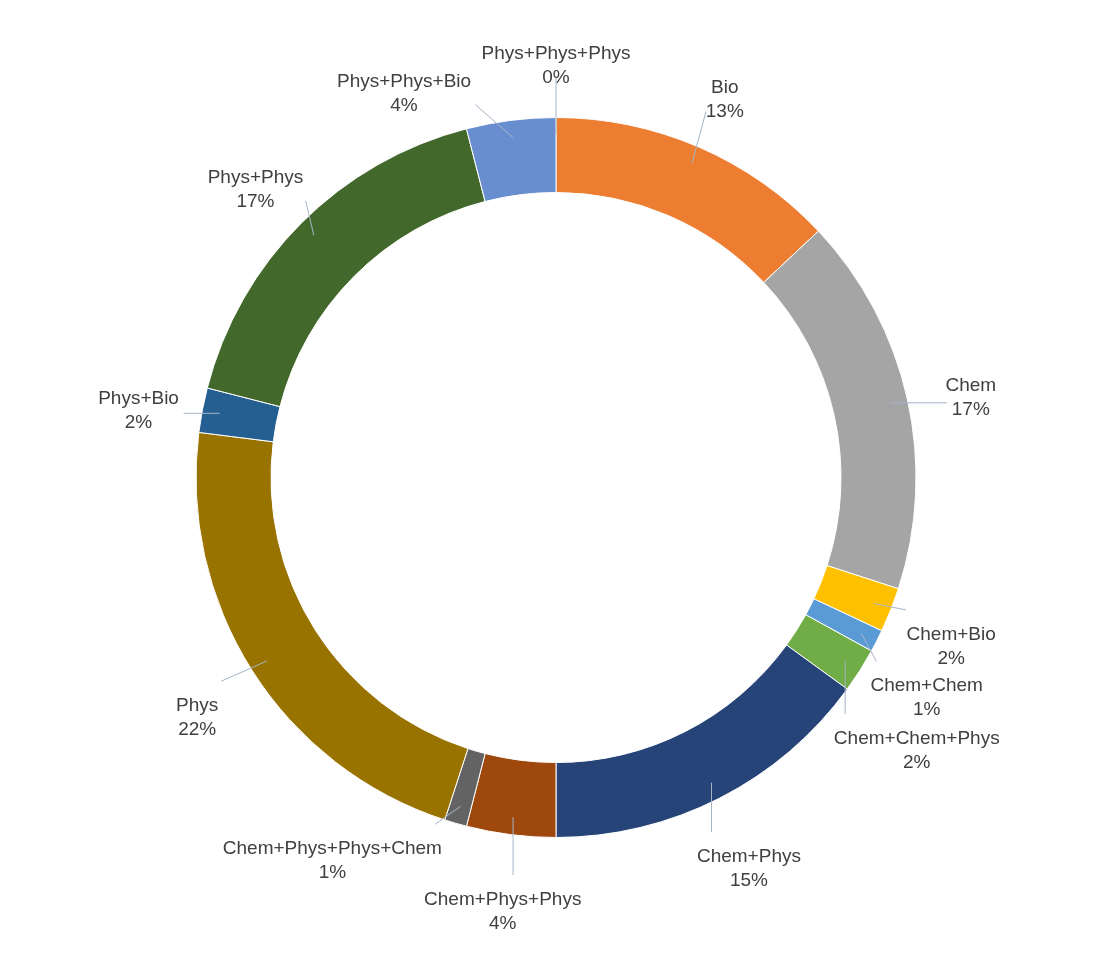  Describe the element at coordinates (404, 80) in the screenshot. I see `slice-label: Phys+Phys+Bio` at that location.